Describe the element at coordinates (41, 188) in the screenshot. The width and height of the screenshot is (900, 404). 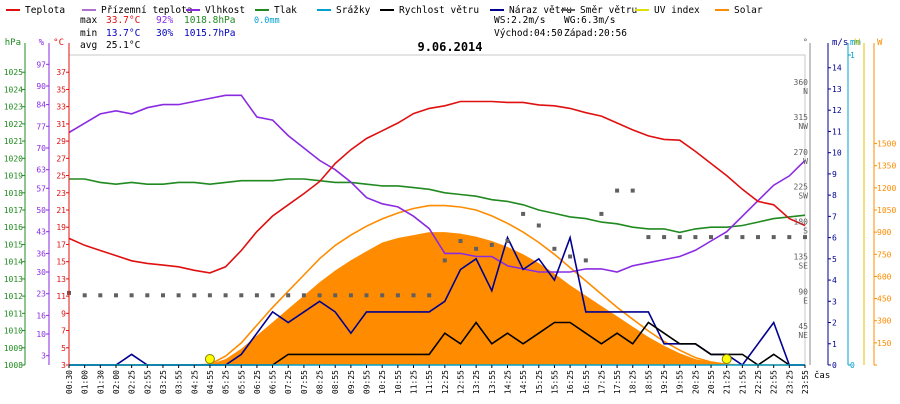
I see `humidity-tick-label: 57` at that location.